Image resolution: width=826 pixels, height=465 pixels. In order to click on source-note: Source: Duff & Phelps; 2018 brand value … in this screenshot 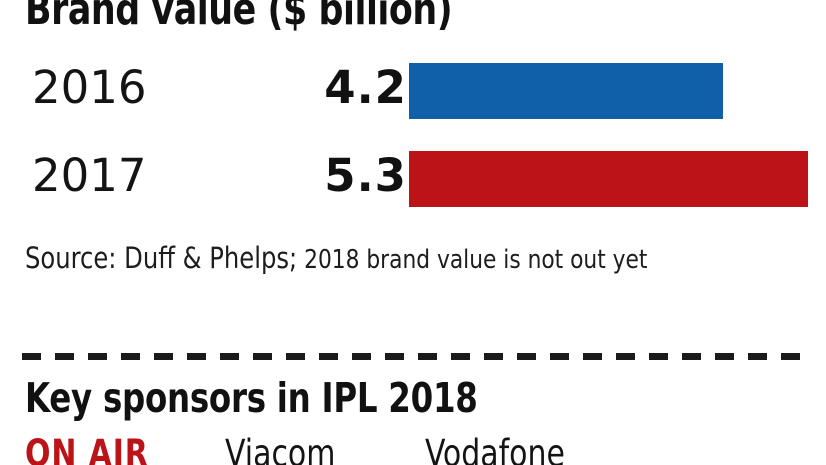, I will do `click(387, 259)`.